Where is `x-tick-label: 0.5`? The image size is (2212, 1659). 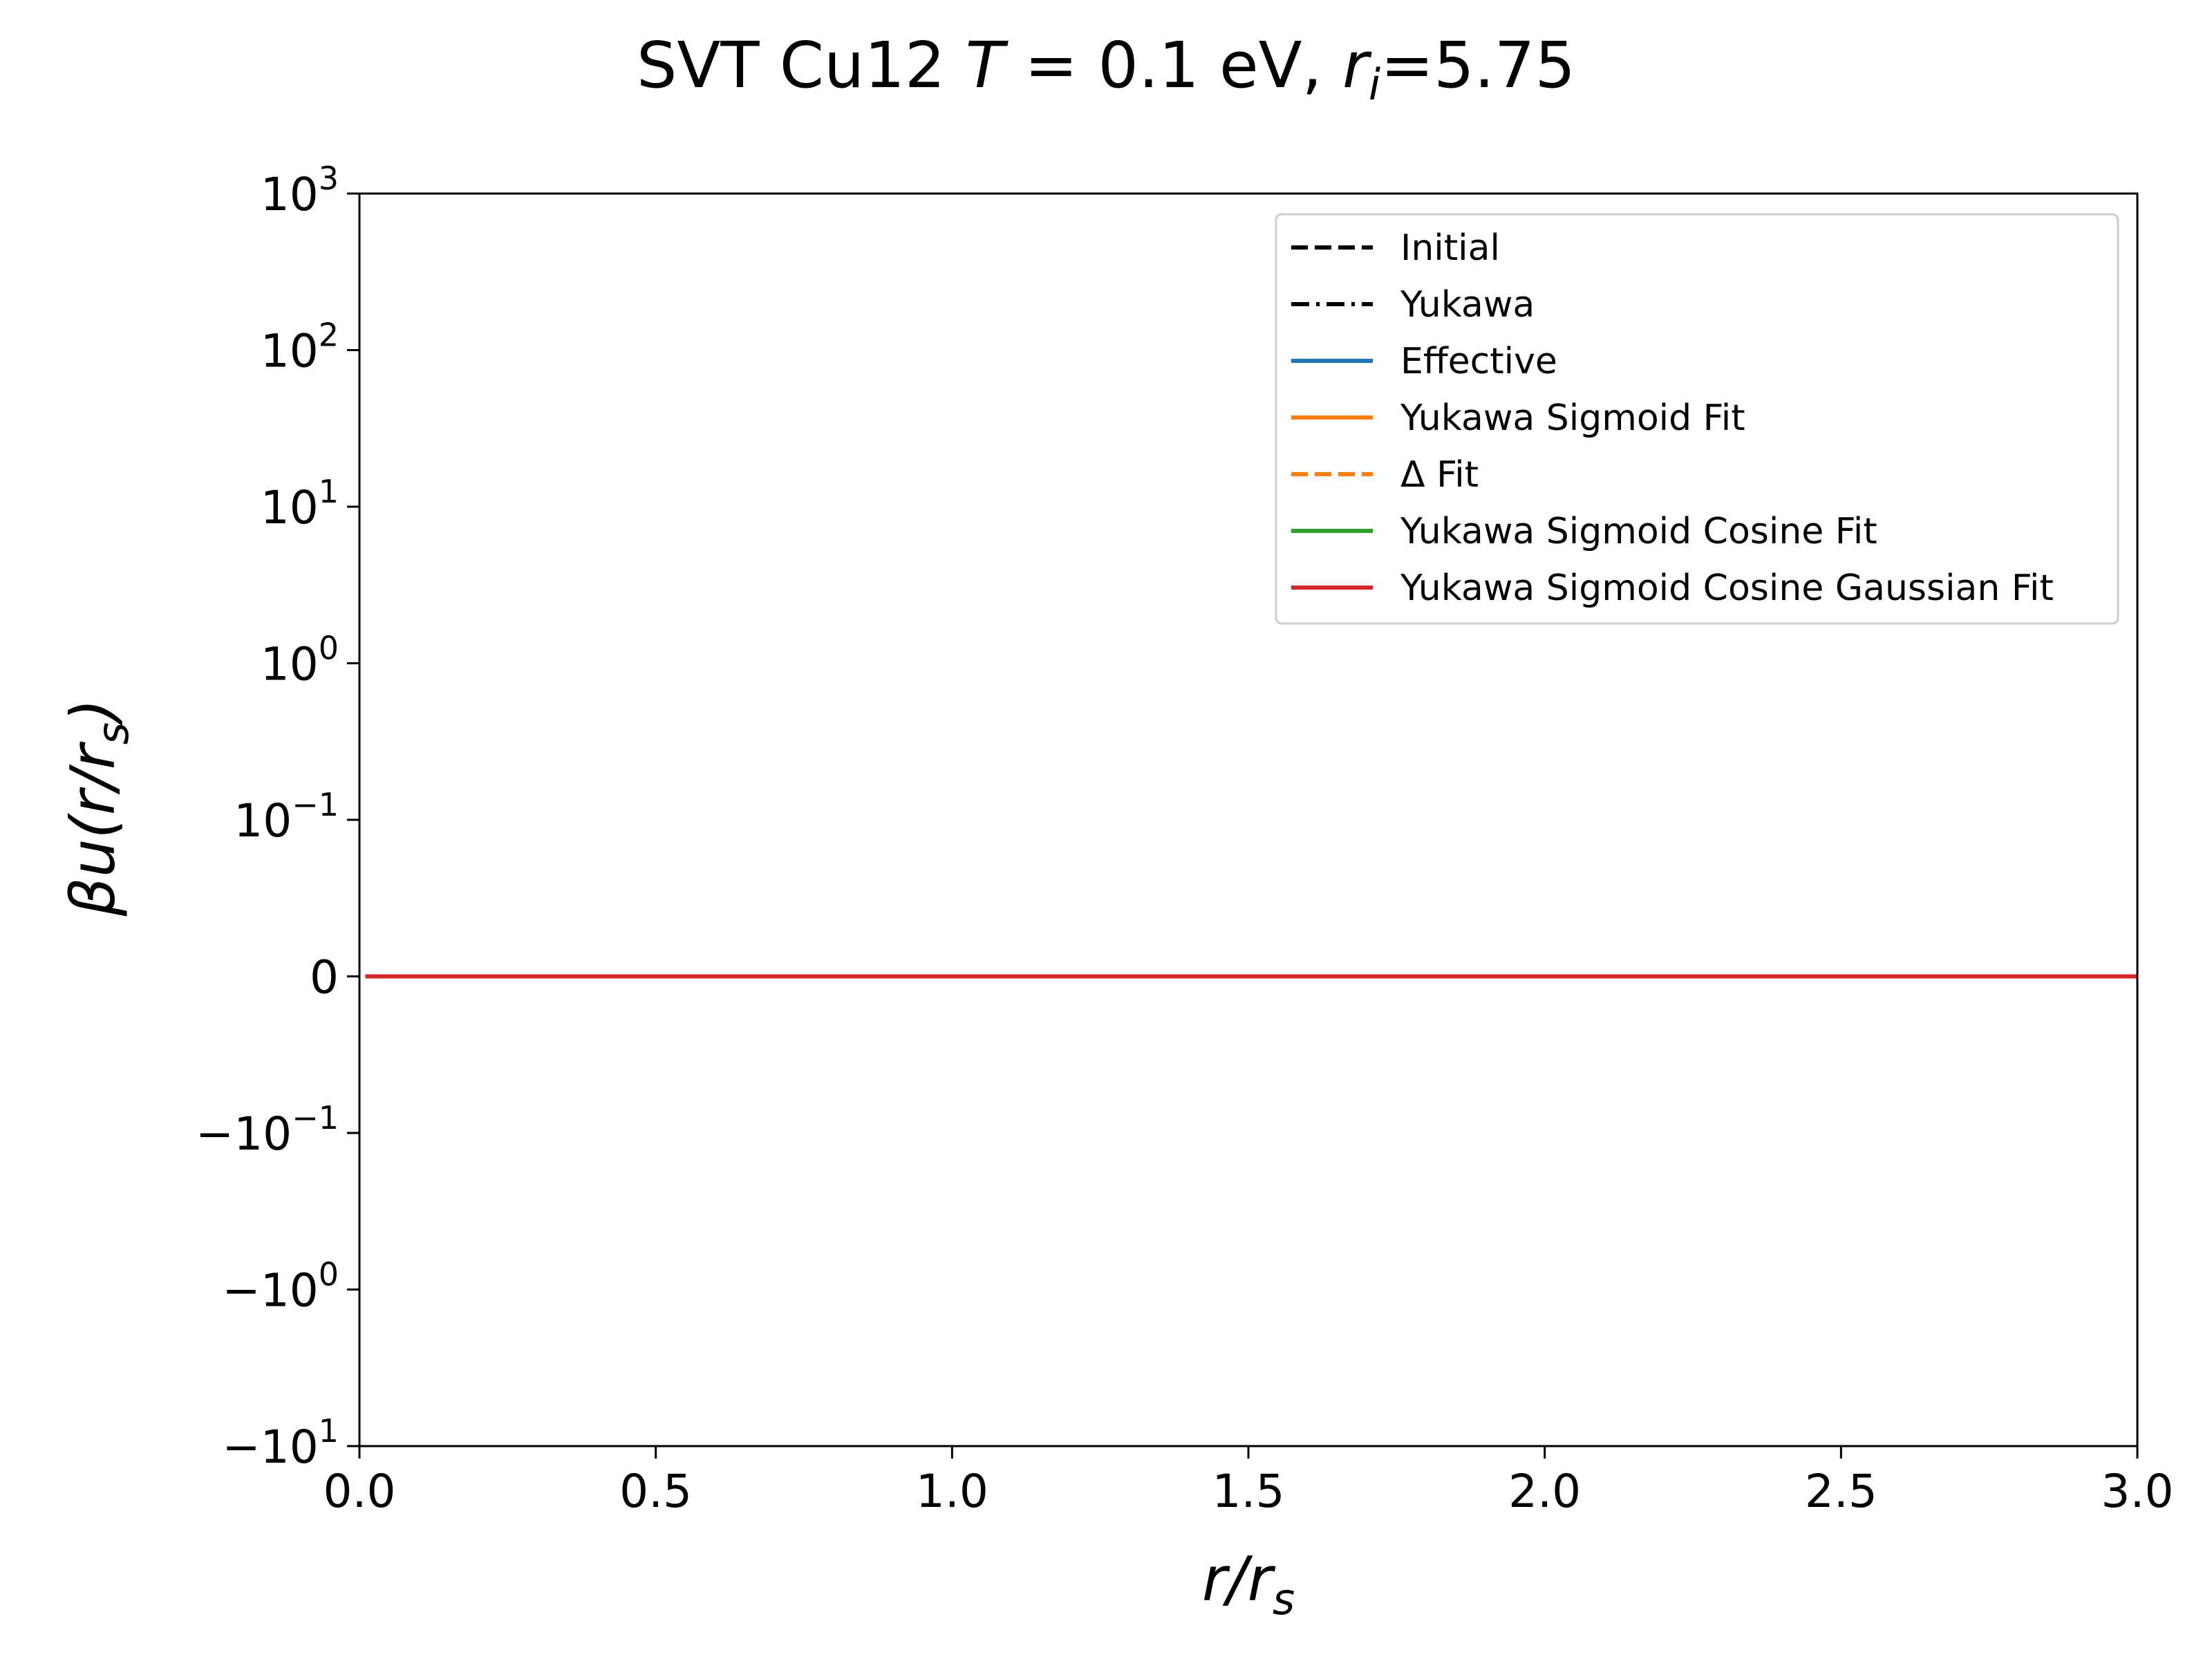 x-tick-label: 0.5 is located at coordinates (656, 1492).